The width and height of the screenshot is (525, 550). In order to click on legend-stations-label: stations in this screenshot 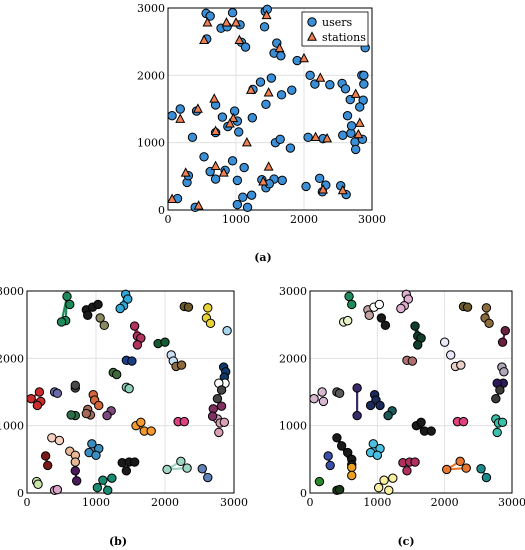, I will do `click(344, 37)`.